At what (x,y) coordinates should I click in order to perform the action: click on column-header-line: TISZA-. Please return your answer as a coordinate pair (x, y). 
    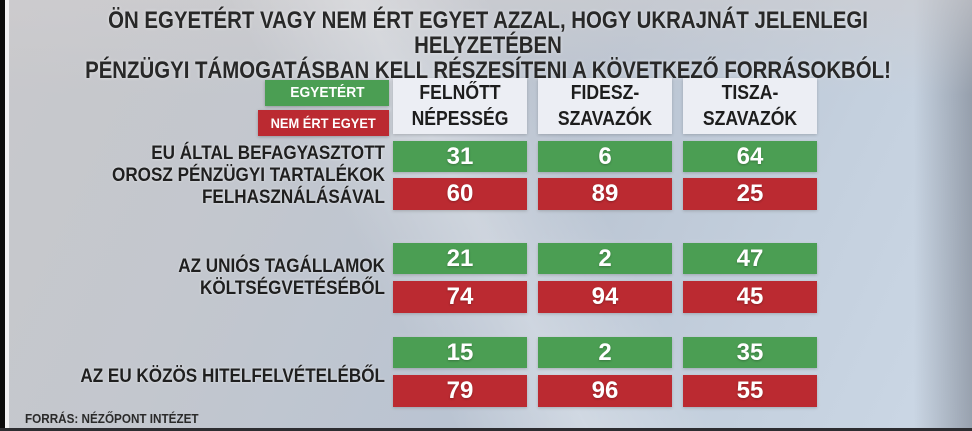
    Looking at the image, I should click on (750, 93).